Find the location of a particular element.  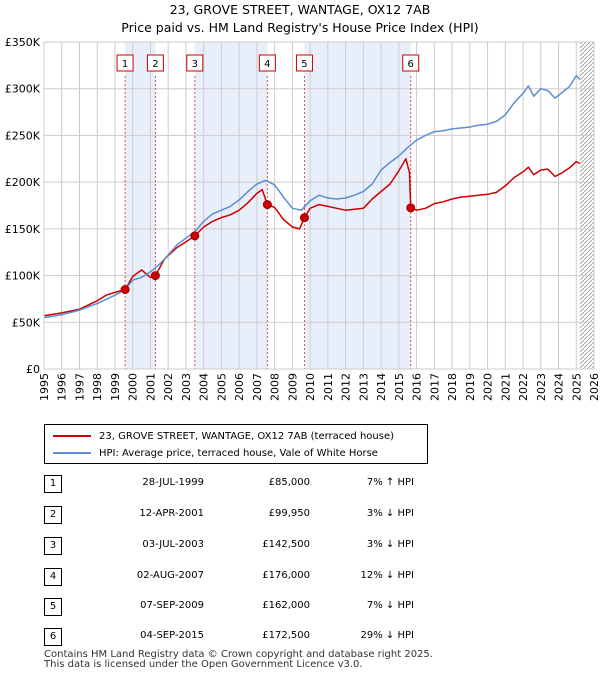

x-tick-label: 2006 is located at coordinates (239, 387).